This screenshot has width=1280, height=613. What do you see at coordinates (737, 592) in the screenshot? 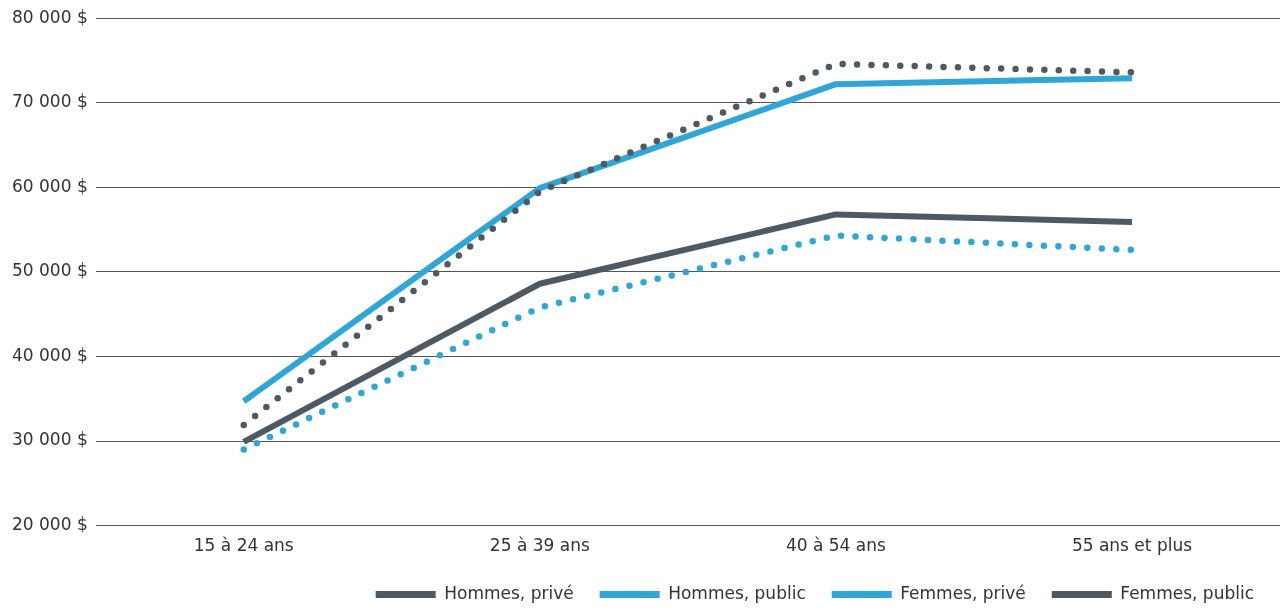
I see `legend-label: Hommes, public` at bounding box center [737, 592].